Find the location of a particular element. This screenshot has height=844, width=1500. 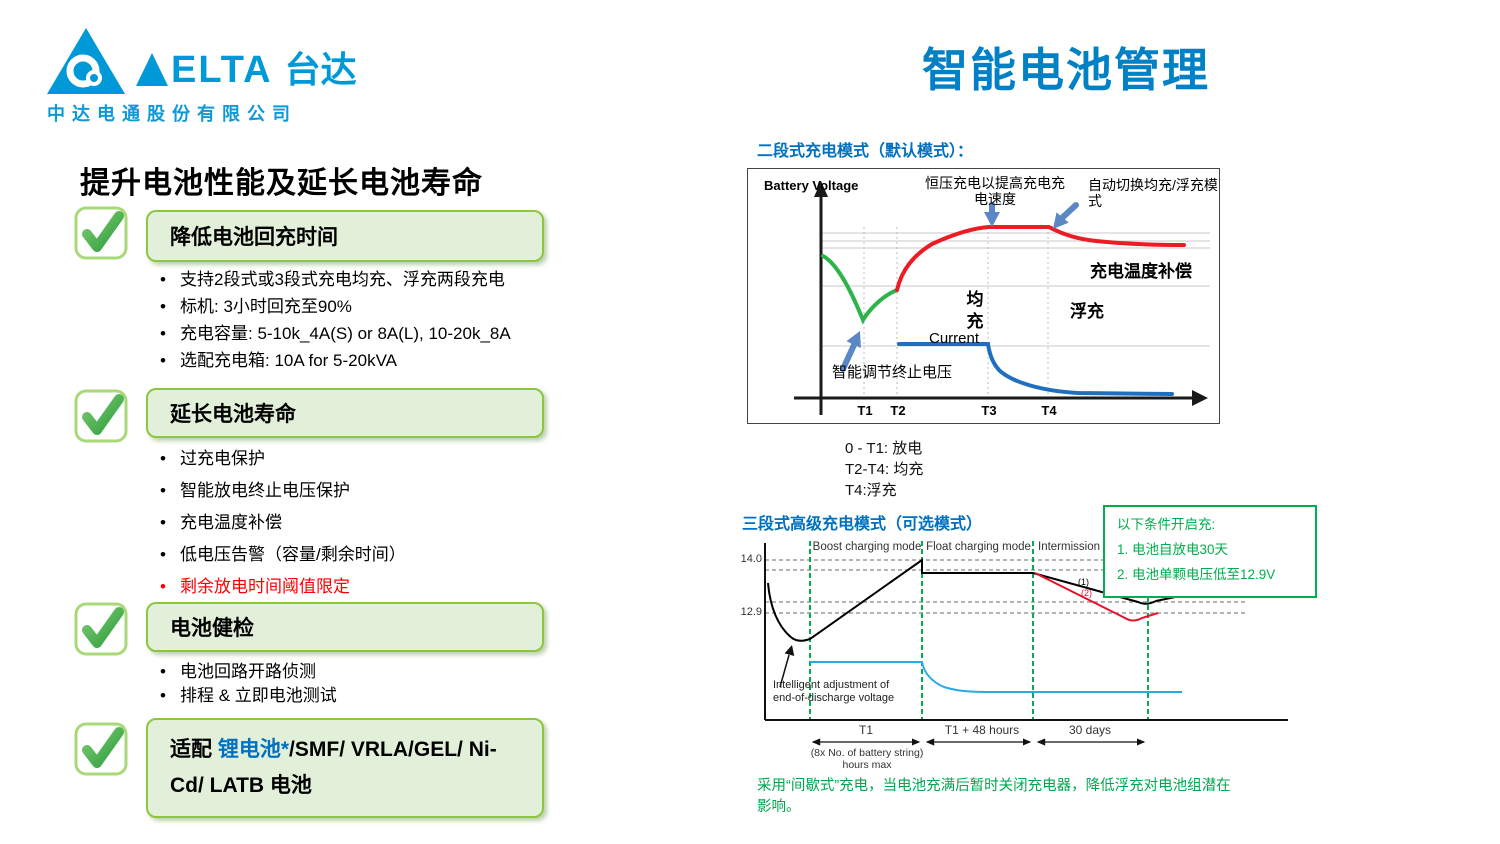

voltage-curve is located at coordinates (974, 600).